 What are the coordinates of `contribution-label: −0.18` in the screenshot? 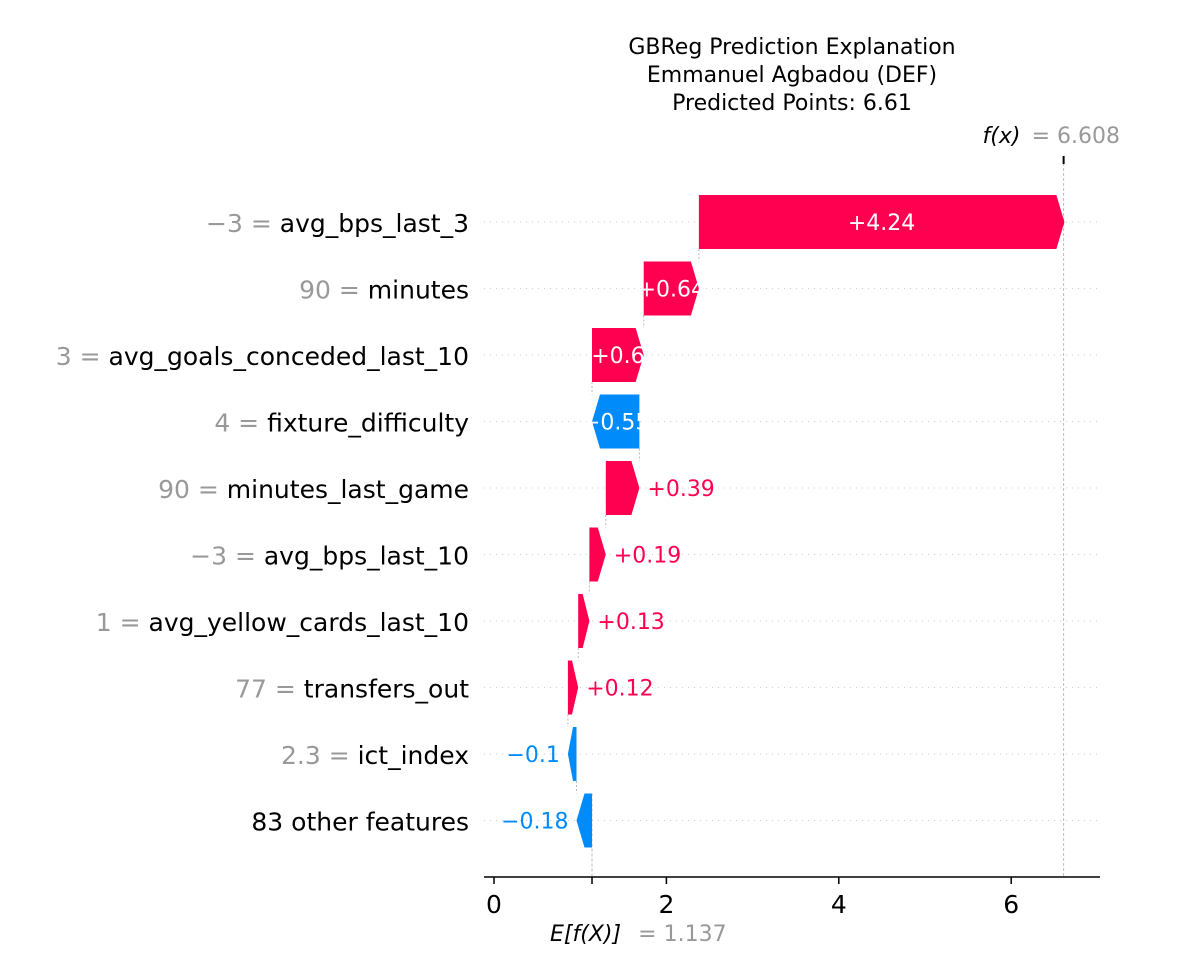 It's located at (534, 822).